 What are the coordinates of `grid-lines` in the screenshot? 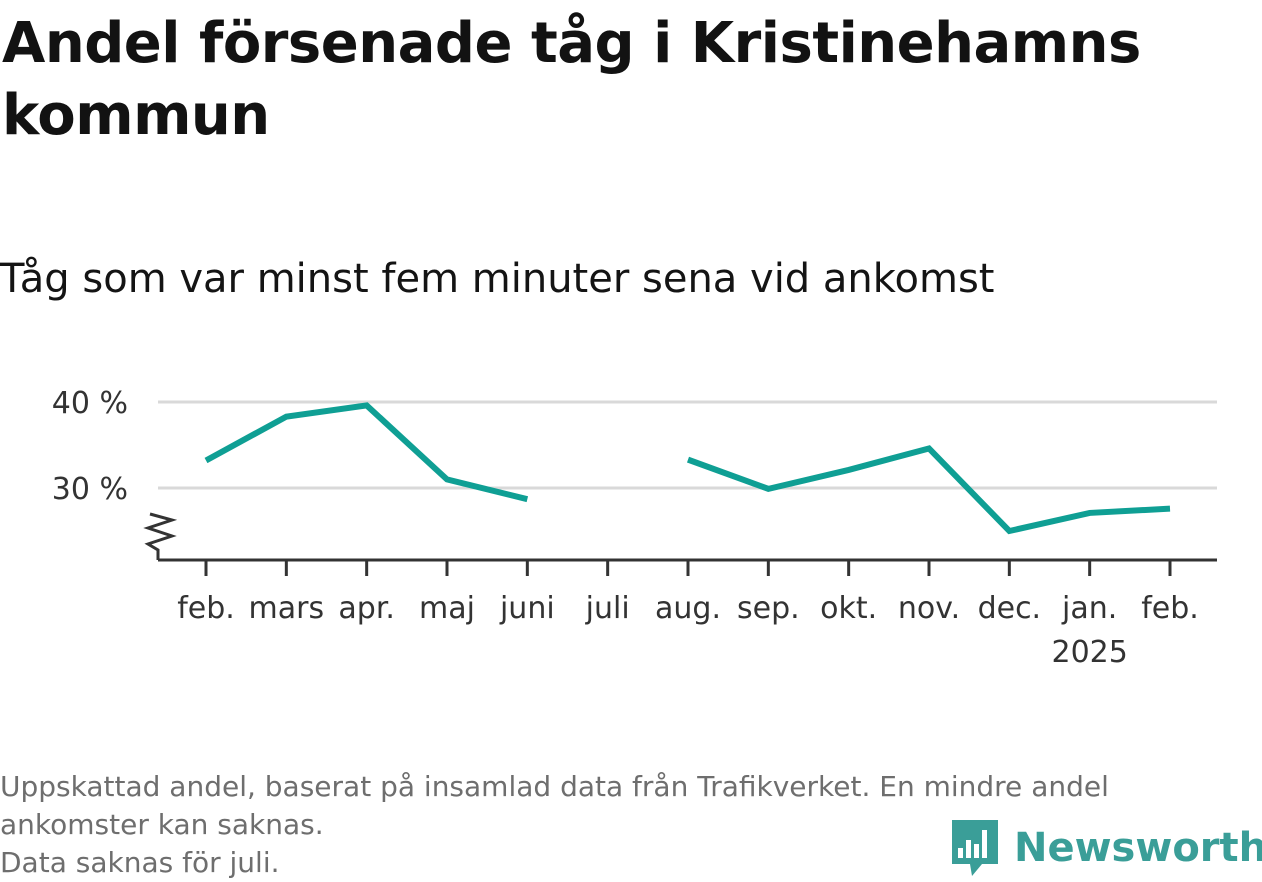 It's located at (687, 445).